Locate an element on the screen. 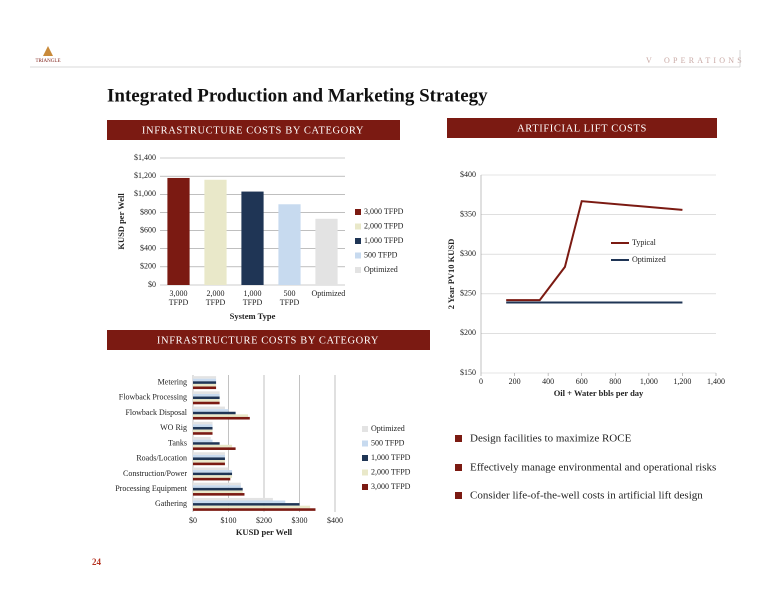  y-axis-title: KUSD per Well is located at coordinates (121, 221).